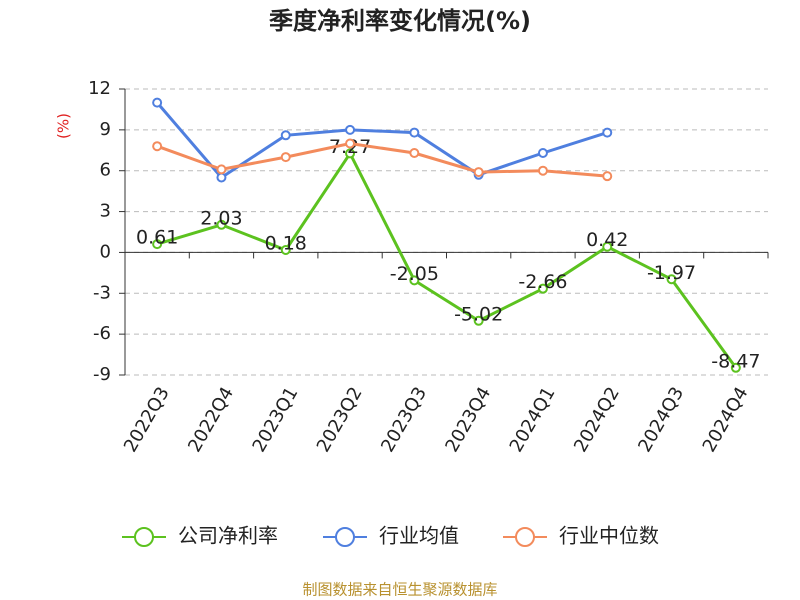 The width and height of the screenshot is (800, 600). I want to click on data-label: -2.66, so click(542, 282).